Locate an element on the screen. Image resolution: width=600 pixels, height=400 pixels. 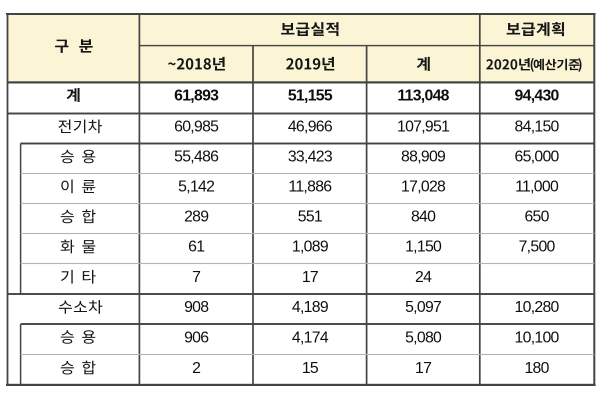
svg-text: 650 is located at coordinates (536, 217).